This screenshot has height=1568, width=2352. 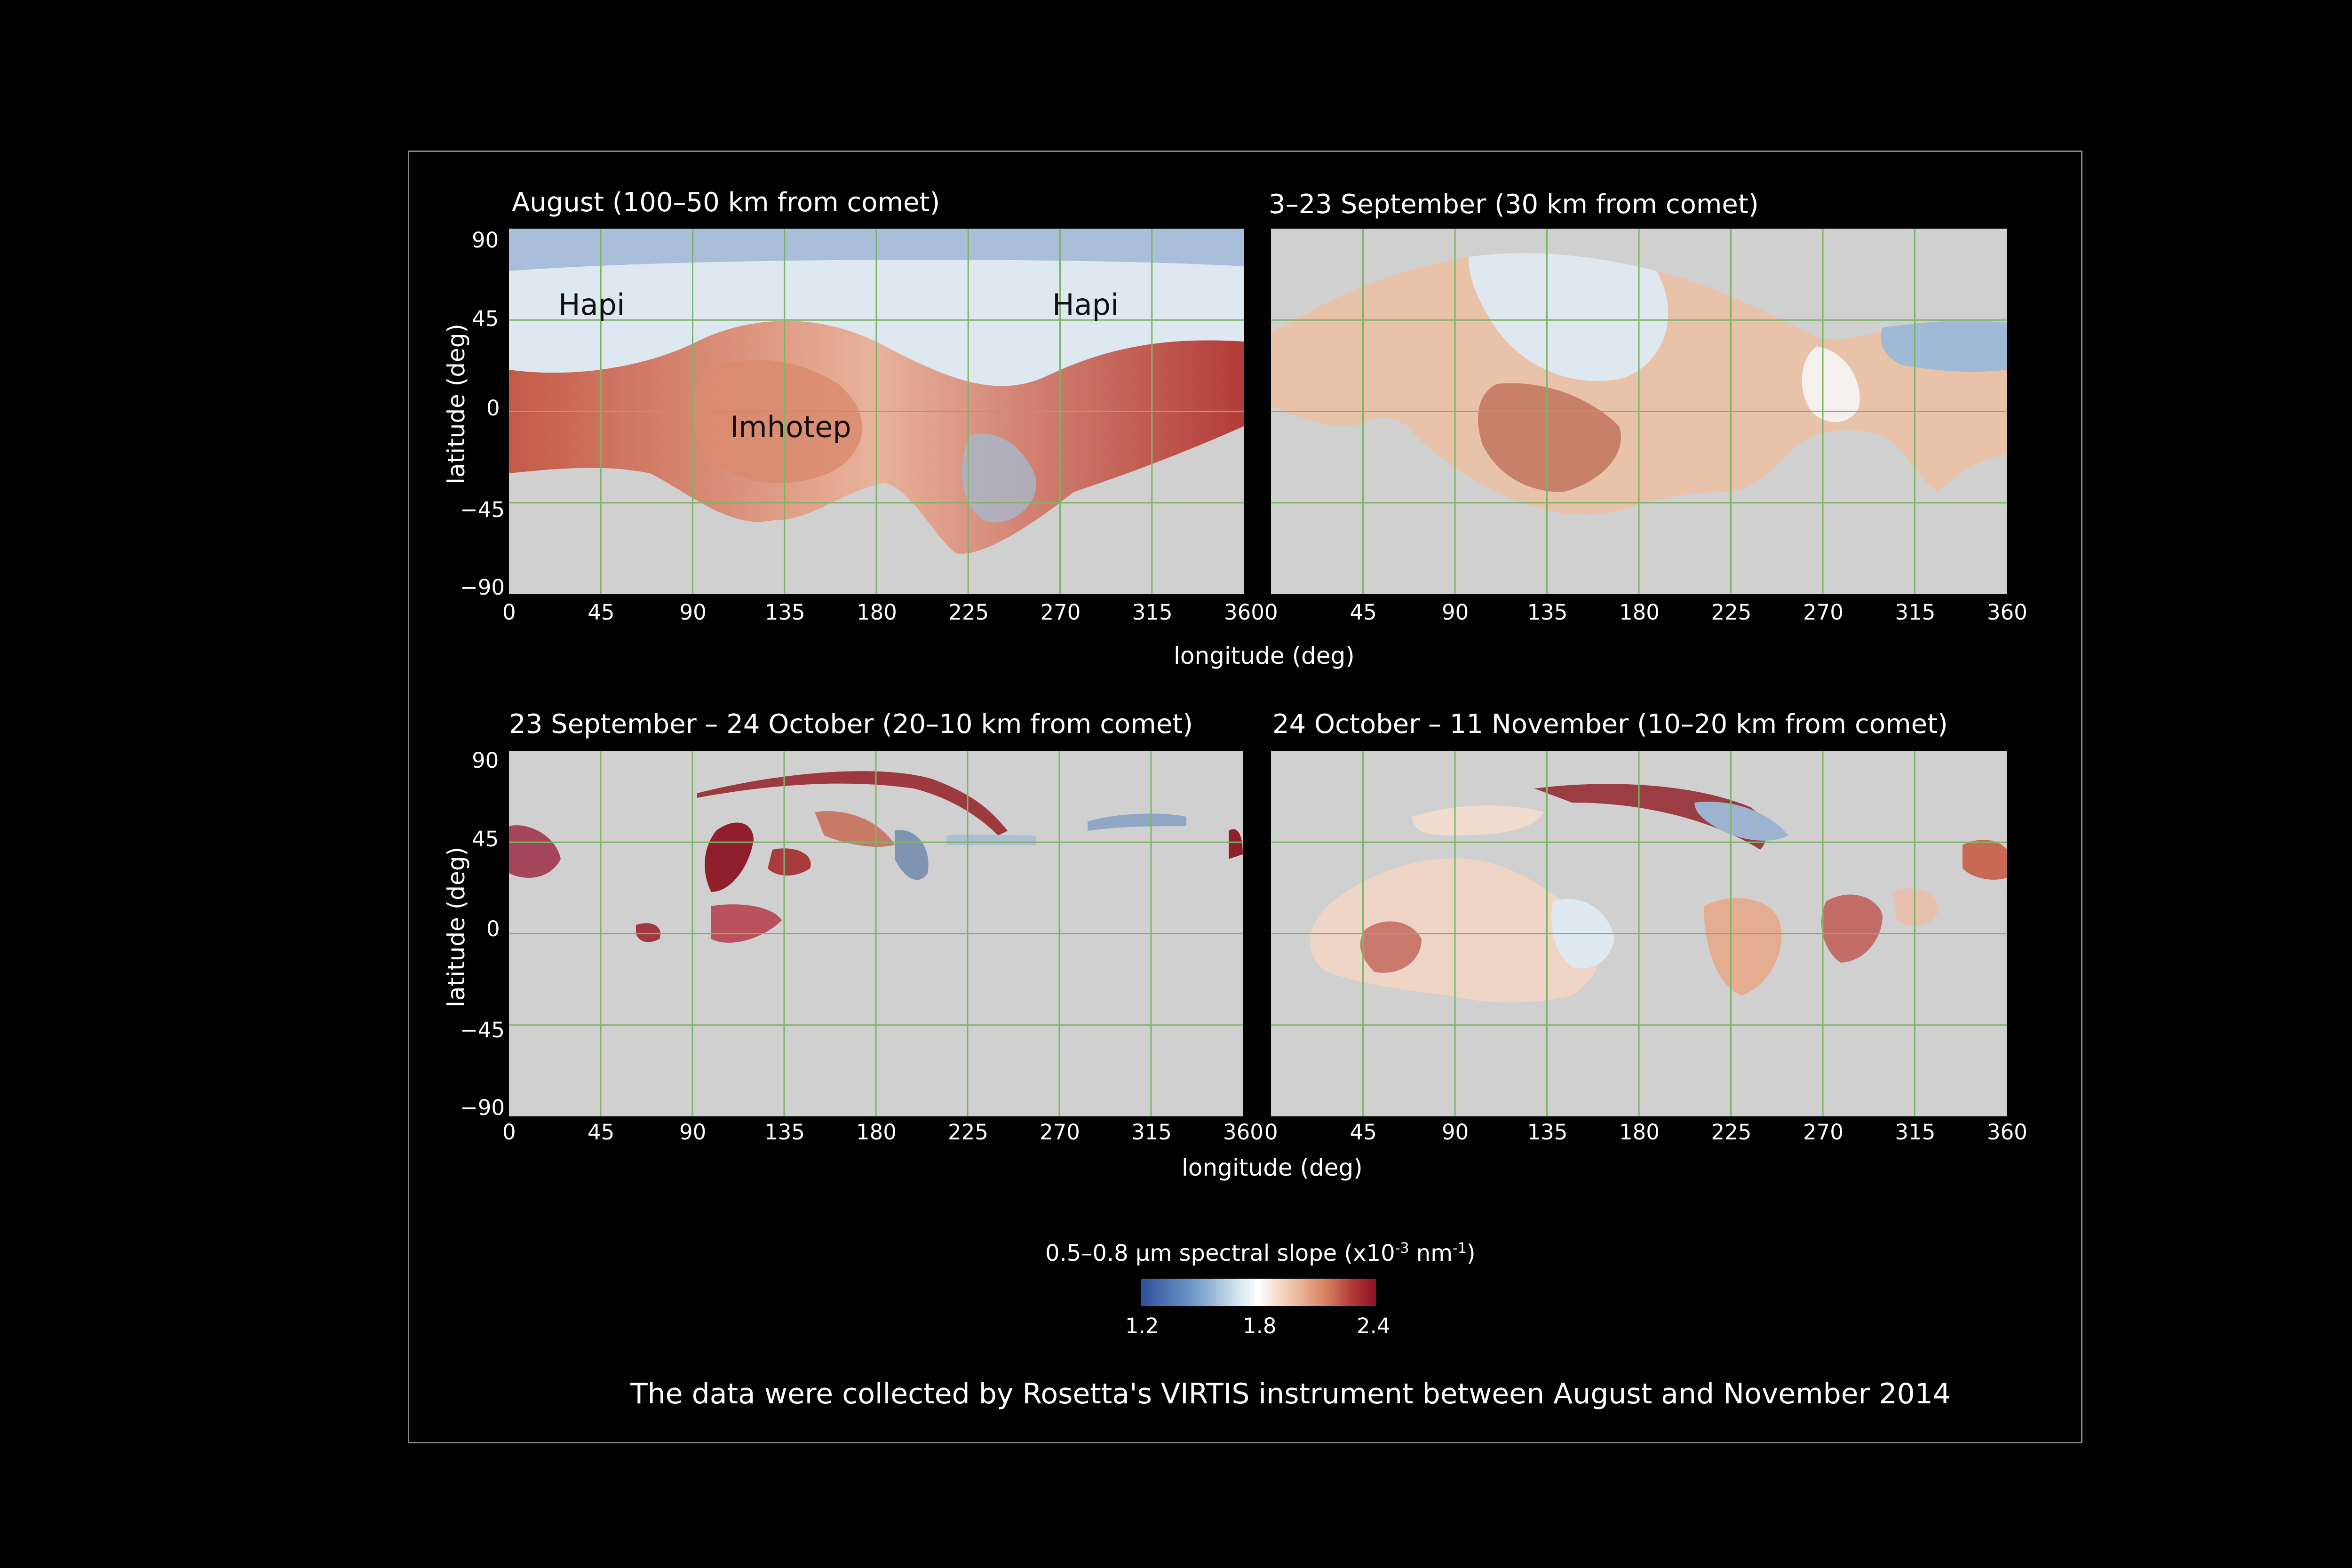 I want to click on map-september-plot, so click(x=1639, y=411).